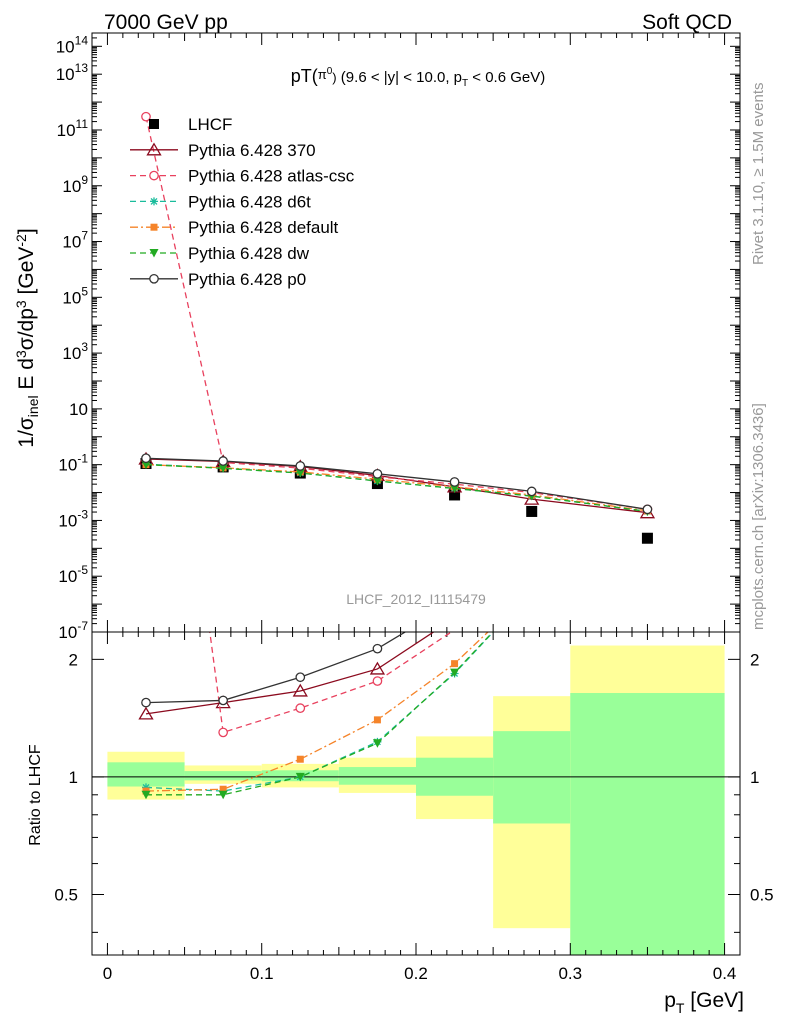  Describe the element at coordinates (210, 124) in the screenshot. I see `legend-label: LHCF` at that location.